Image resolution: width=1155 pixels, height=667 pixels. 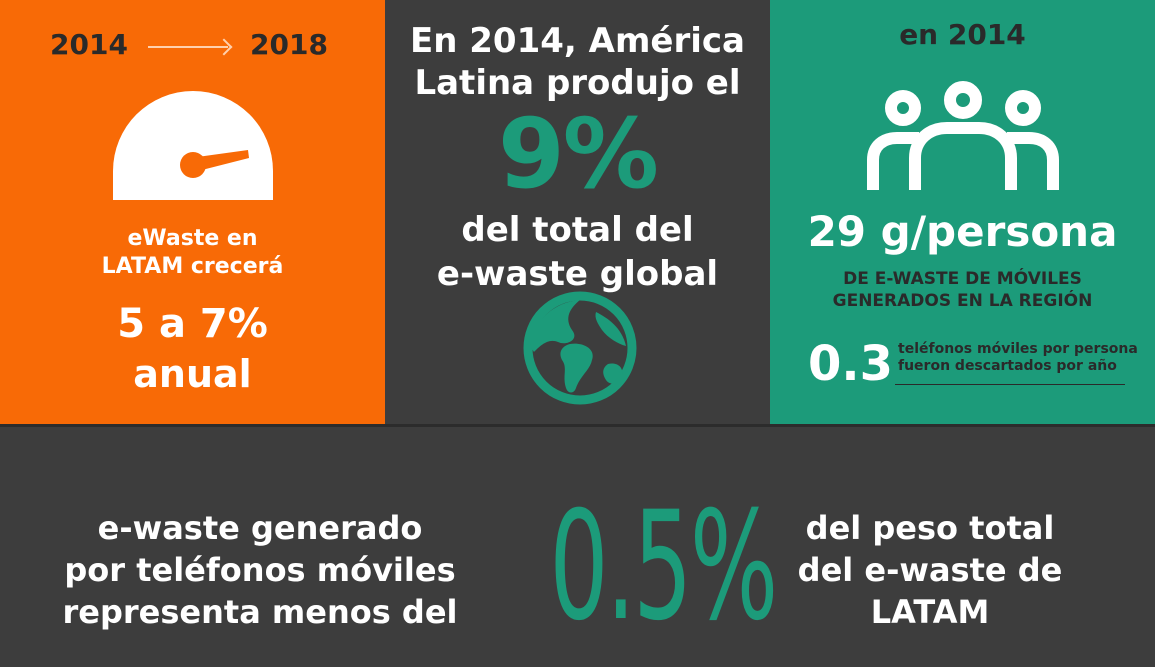 I want to click on year-from: 2014, so click(x=89, y=44).